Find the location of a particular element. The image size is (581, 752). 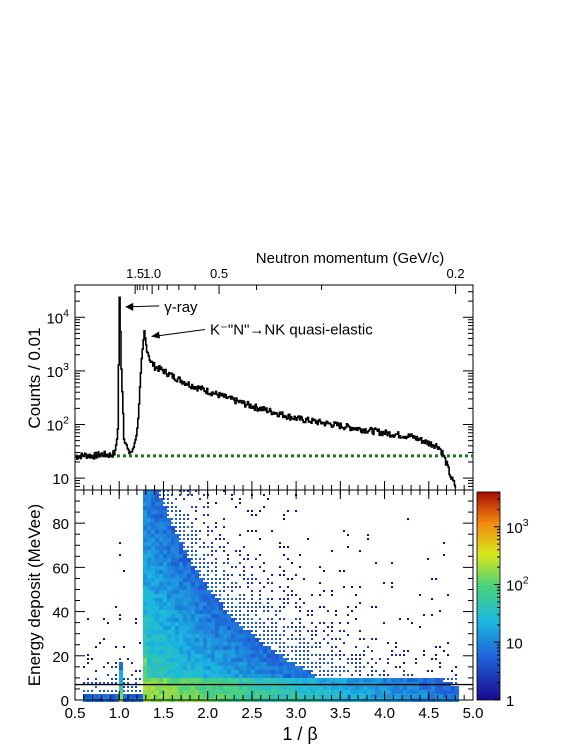

bottom-x-tick-label: 5.0 is located at coordinates (473, 713).